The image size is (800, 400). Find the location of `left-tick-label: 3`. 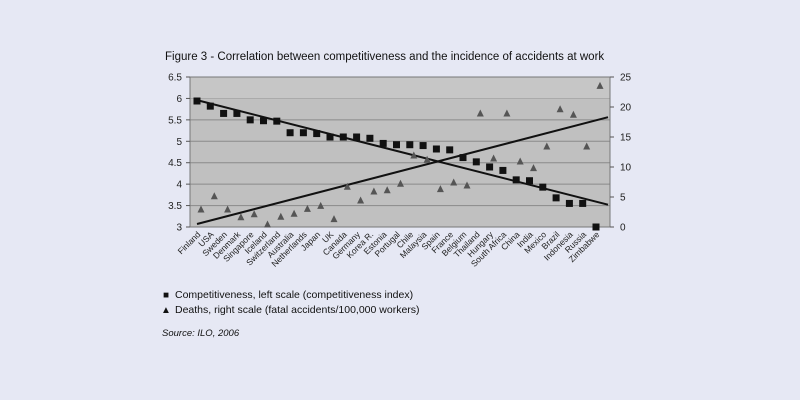

left-tick-label: 3 is located at coordinates (179, 228).